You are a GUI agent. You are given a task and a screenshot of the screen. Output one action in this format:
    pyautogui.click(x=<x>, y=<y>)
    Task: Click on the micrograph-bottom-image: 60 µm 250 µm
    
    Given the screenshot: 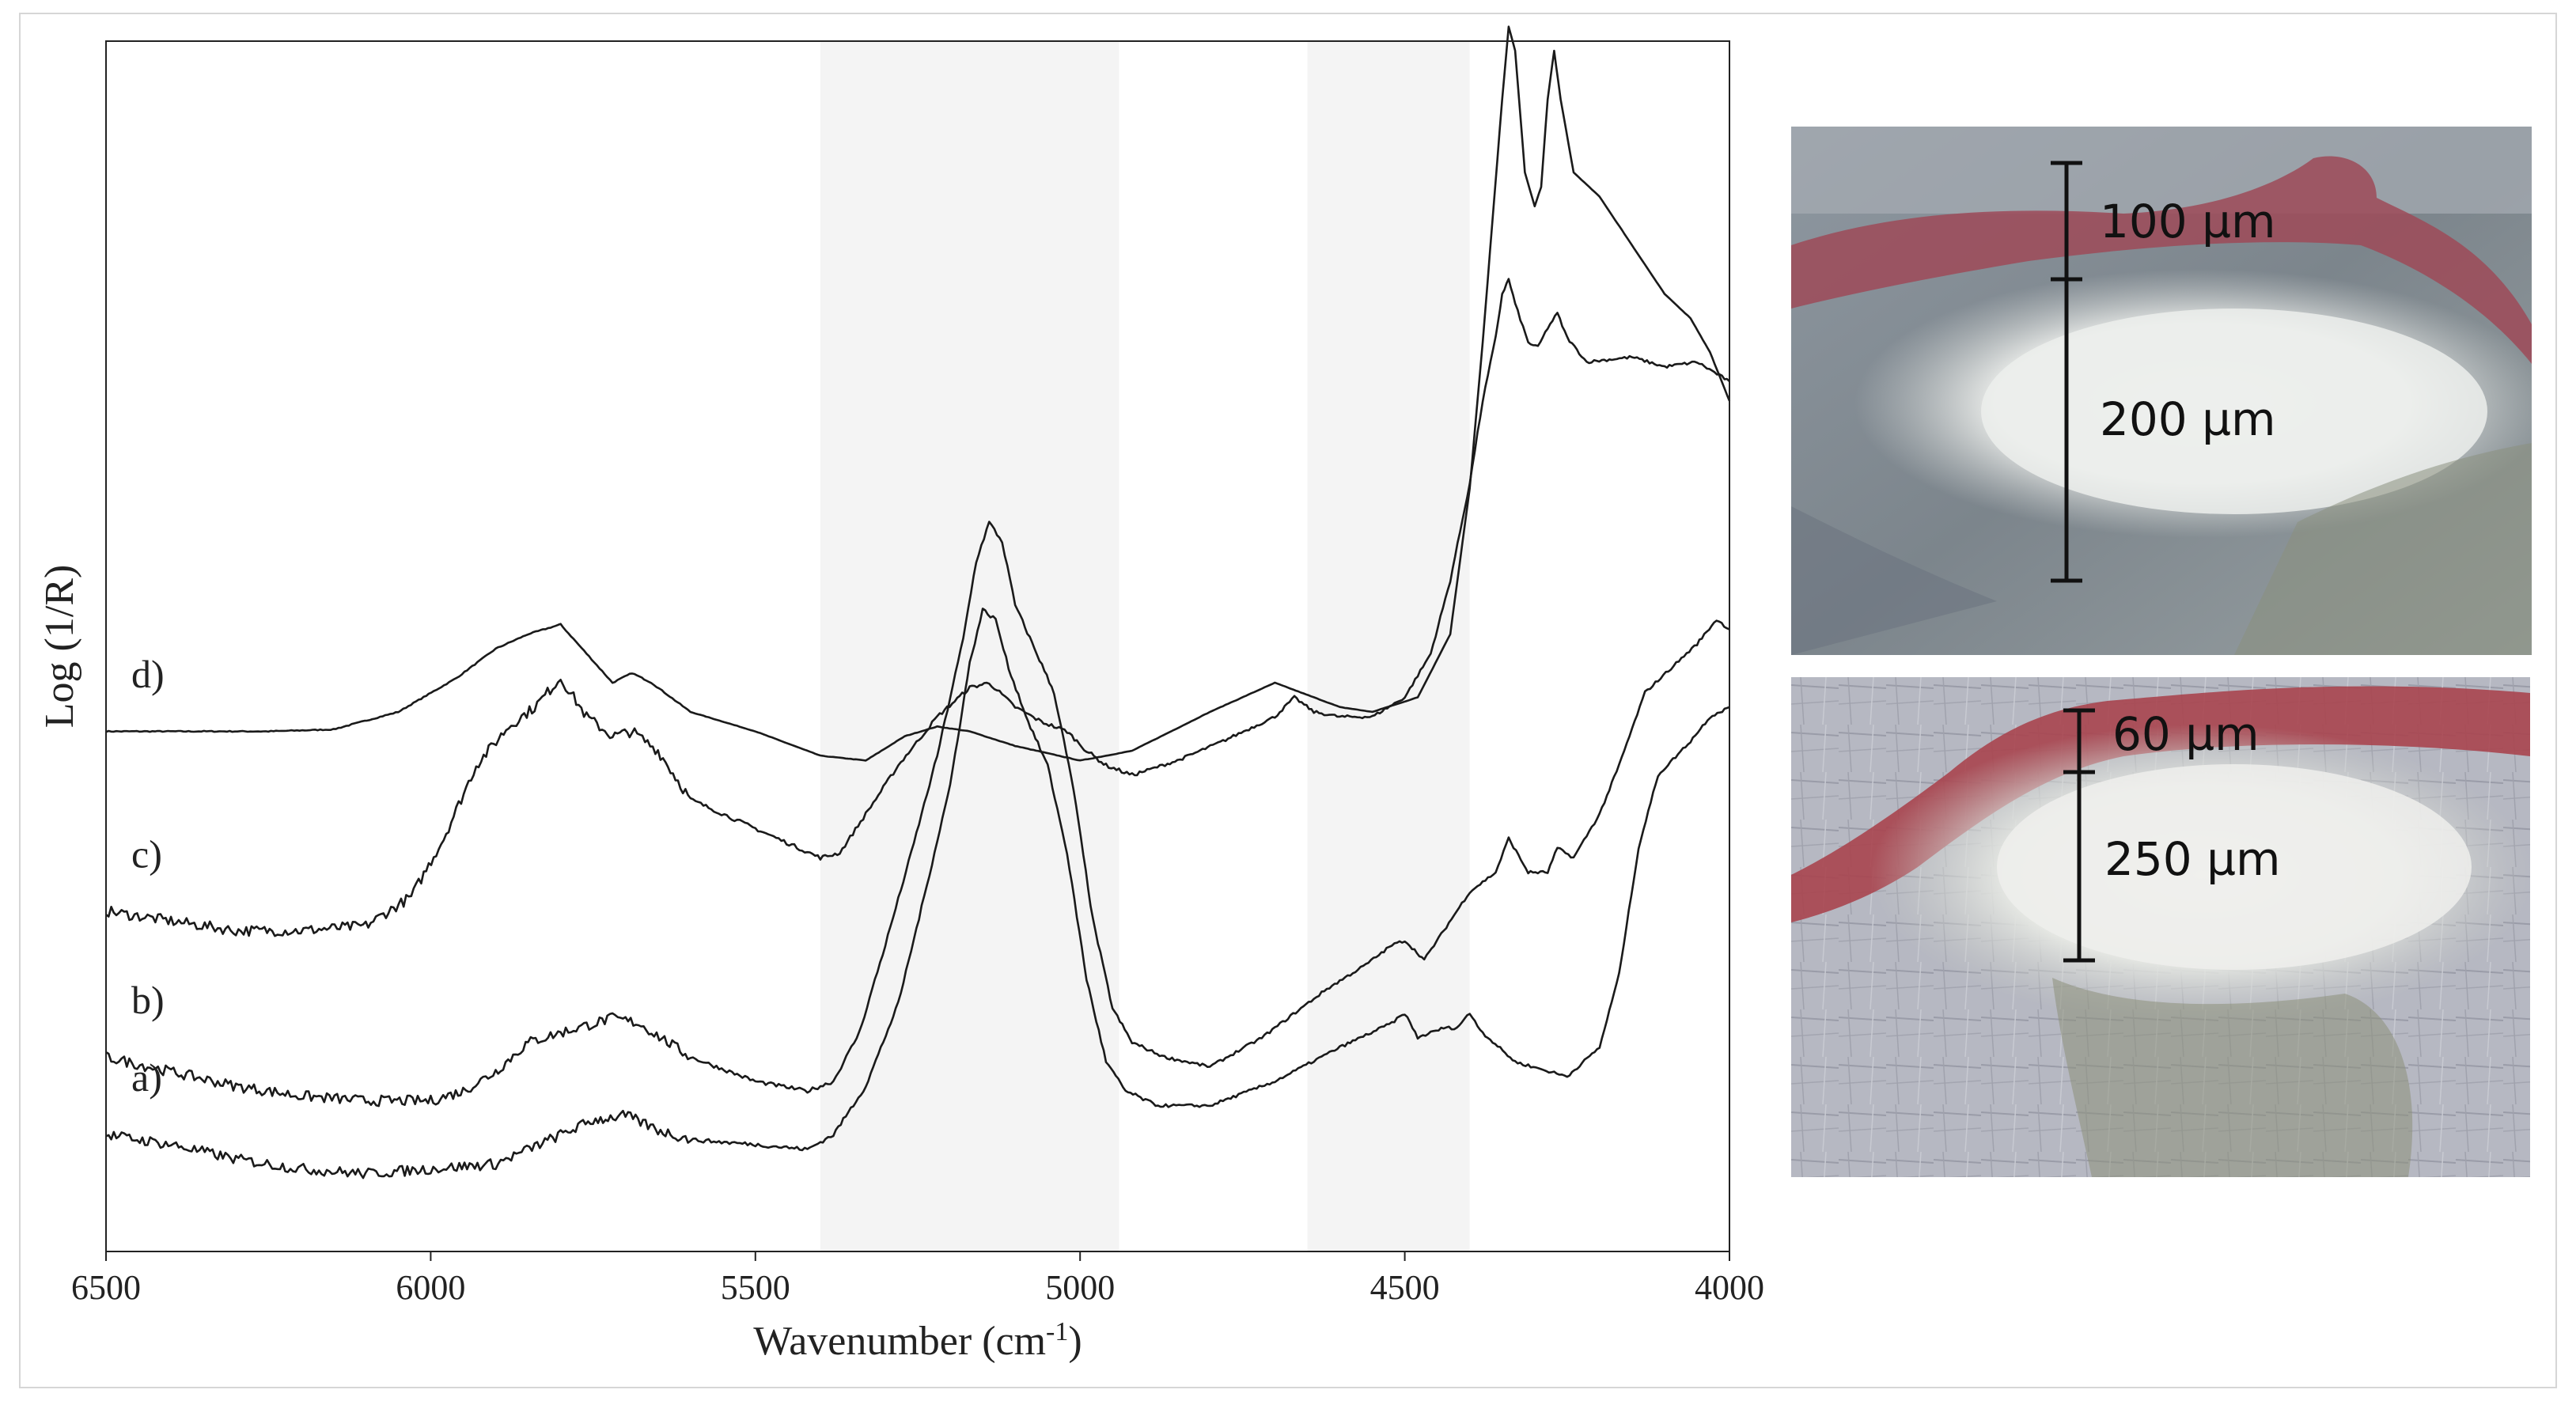 What is the action you would take?
    pyautogui.click(x=2160, y=927)
    